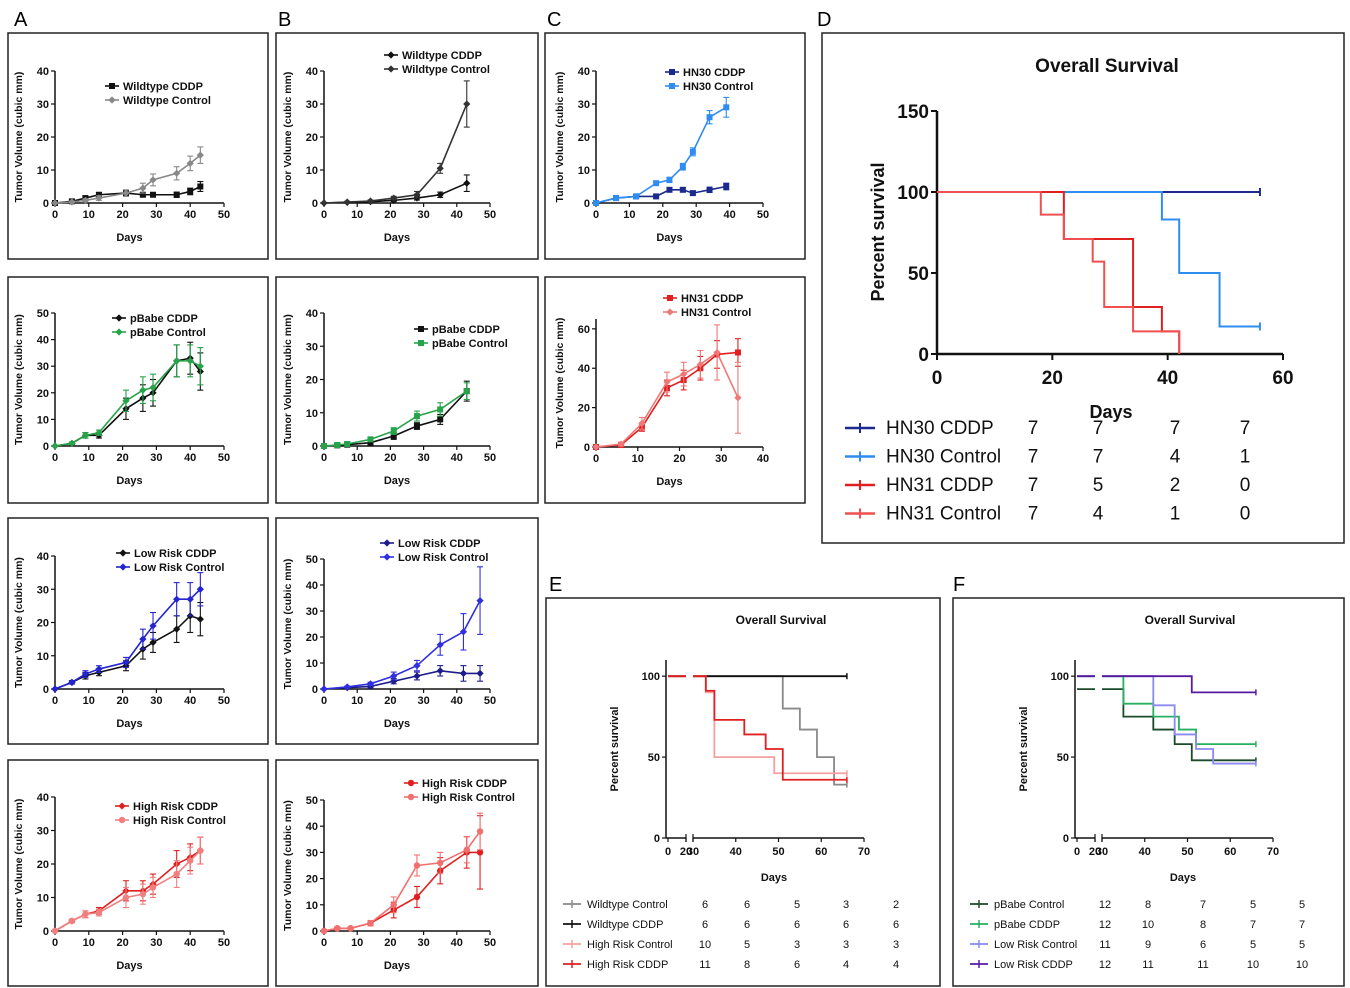 Image resolution: width=1350 pixels, height=988 pixels. Describe the element at coordinates (712, 299) in the screenshot. I see `legend-label: HN31 CDDP` at that location.